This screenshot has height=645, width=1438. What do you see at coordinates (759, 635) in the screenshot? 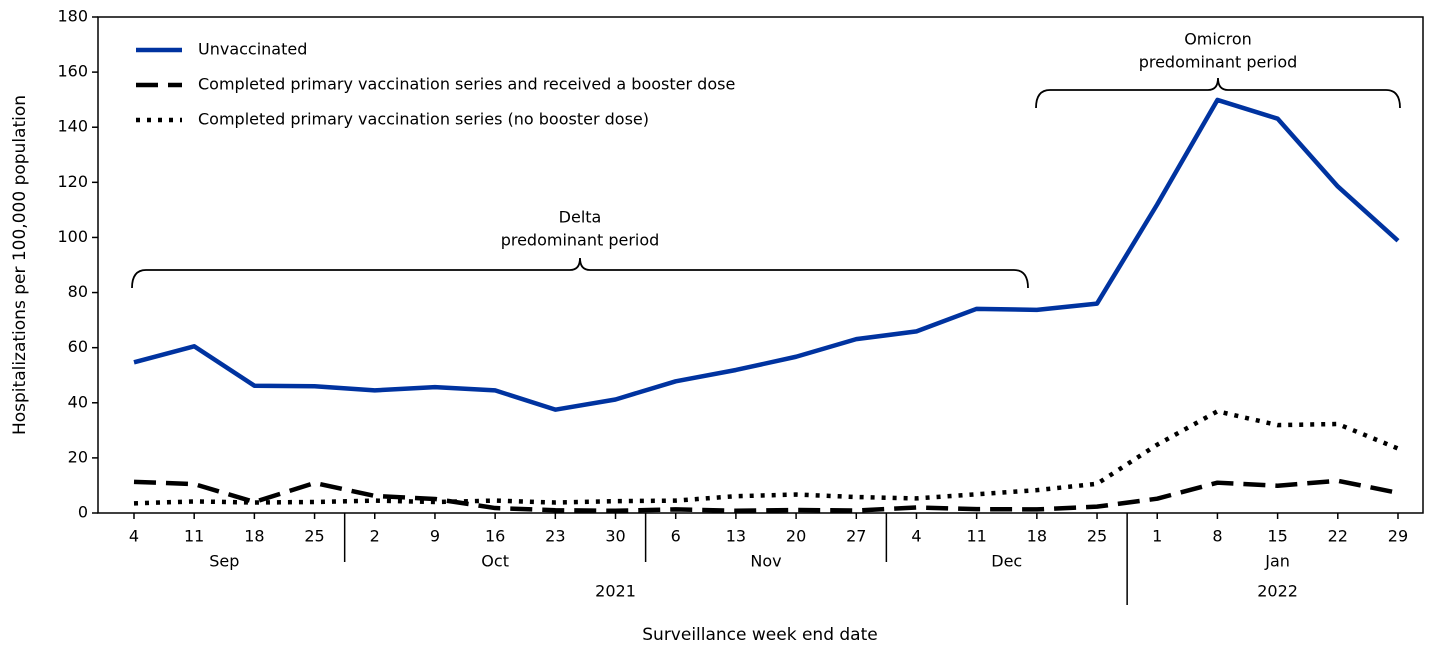
I see `x-axis-title: Surveillance week end date` at bounding box center [759, 635].